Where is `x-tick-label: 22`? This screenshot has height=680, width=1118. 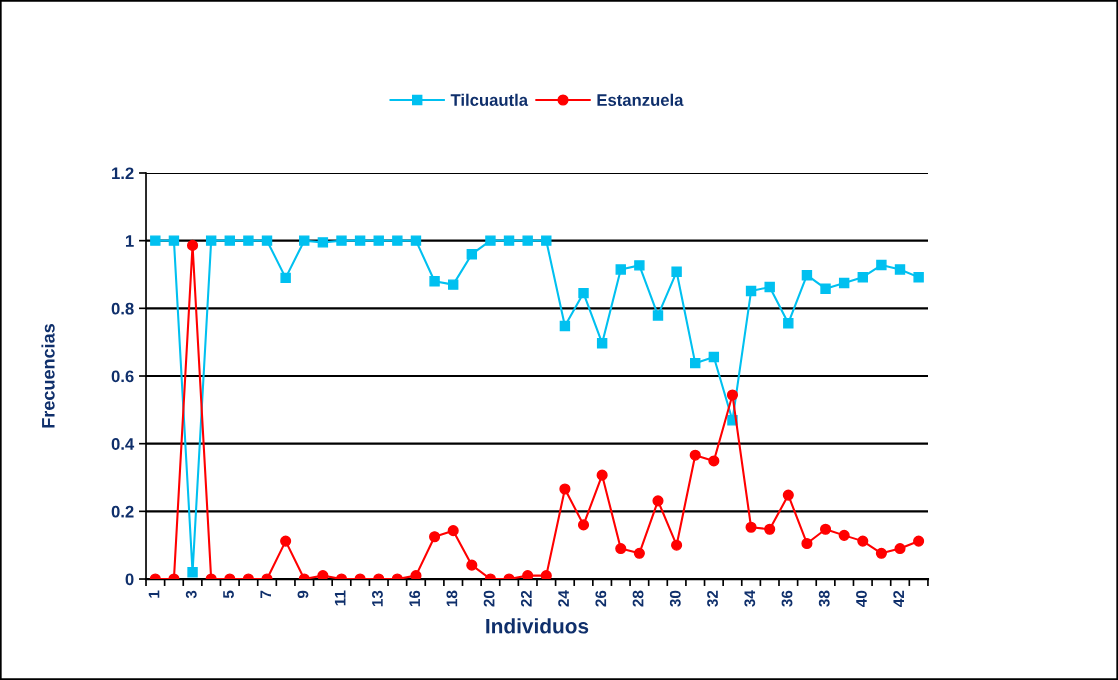
x-tick-label: 22 is located at coordinates (526, 598).